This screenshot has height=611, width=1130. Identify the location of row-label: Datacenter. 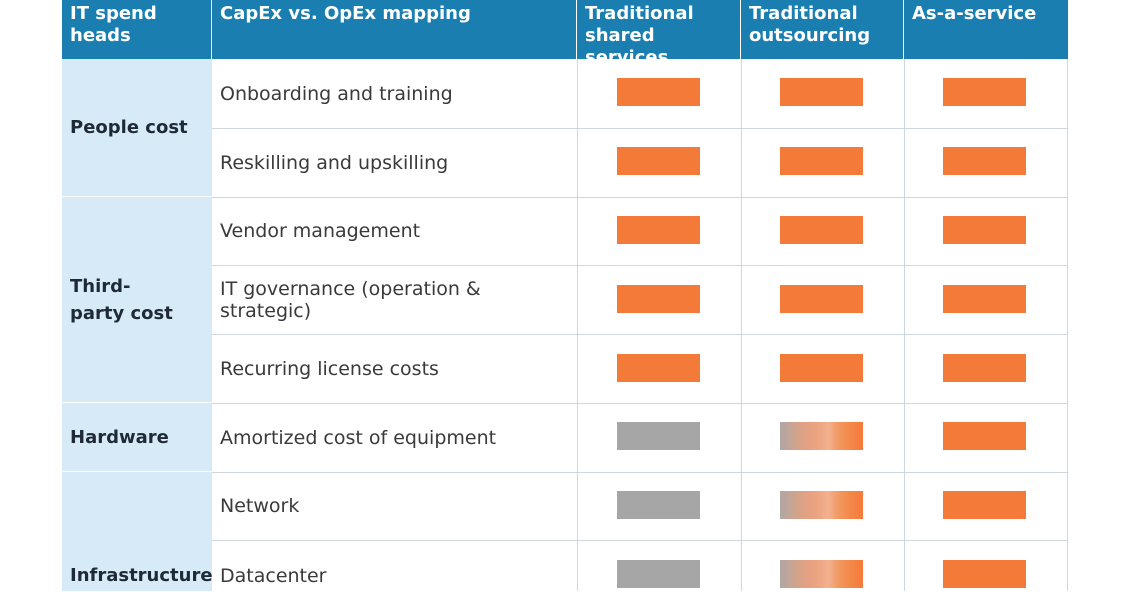
(273, 575).